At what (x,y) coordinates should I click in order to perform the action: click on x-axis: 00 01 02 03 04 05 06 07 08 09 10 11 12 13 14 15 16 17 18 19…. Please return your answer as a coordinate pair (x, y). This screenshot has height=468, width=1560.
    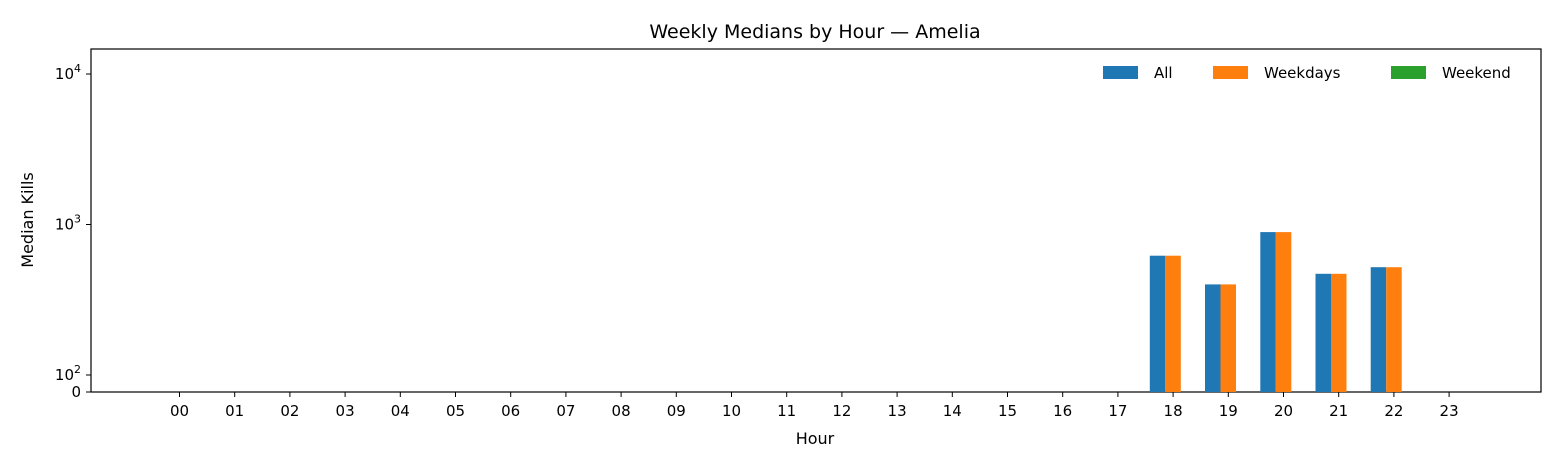
    Looking at the image, I should click on (814, 406).